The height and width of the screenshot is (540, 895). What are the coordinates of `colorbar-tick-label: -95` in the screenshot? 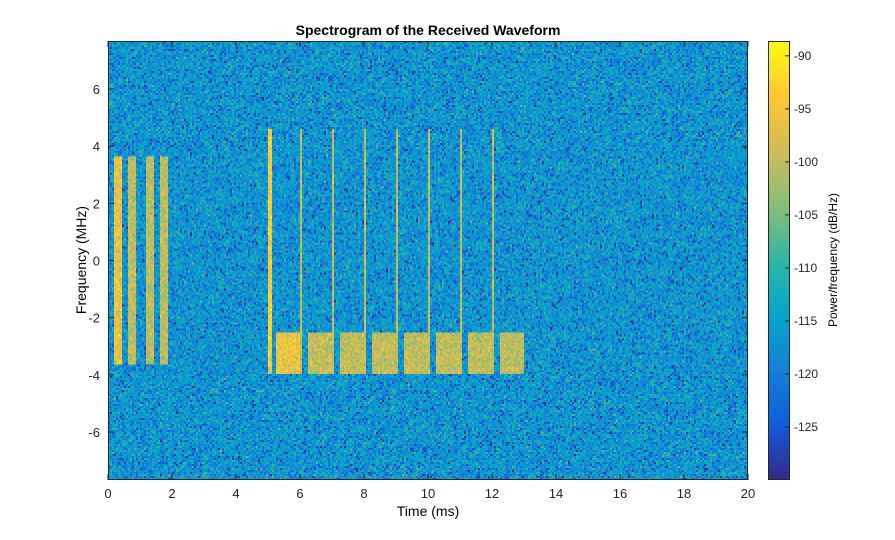 It's located at (803, 109).